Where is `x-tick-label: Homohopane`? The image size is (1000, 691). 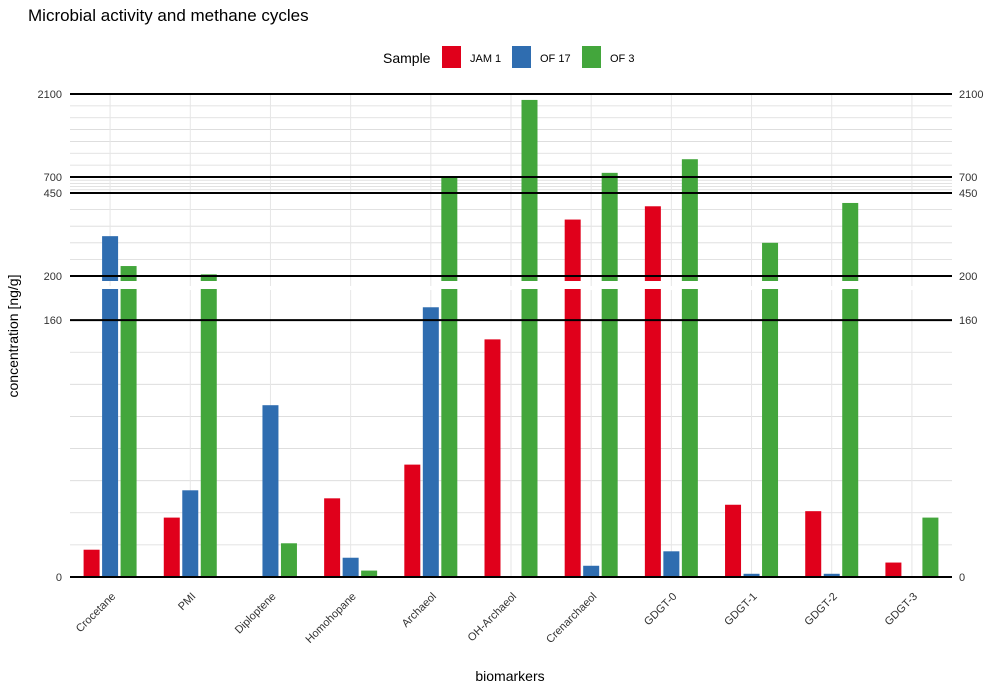
x-tick-label: Homohopane is located at coordinates (331, 618).